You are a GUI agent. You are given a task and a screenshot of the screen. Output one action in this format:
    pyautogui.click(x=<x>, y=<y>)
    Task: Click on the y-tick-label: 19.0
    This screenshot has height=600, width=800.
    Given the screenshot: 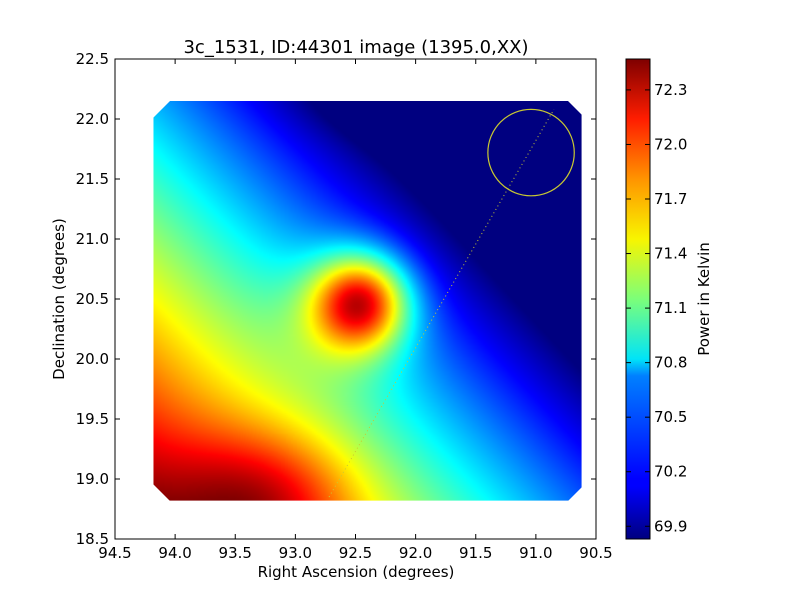 What is the action you would take?
    pyautogui.click(x=92, y=479)
    